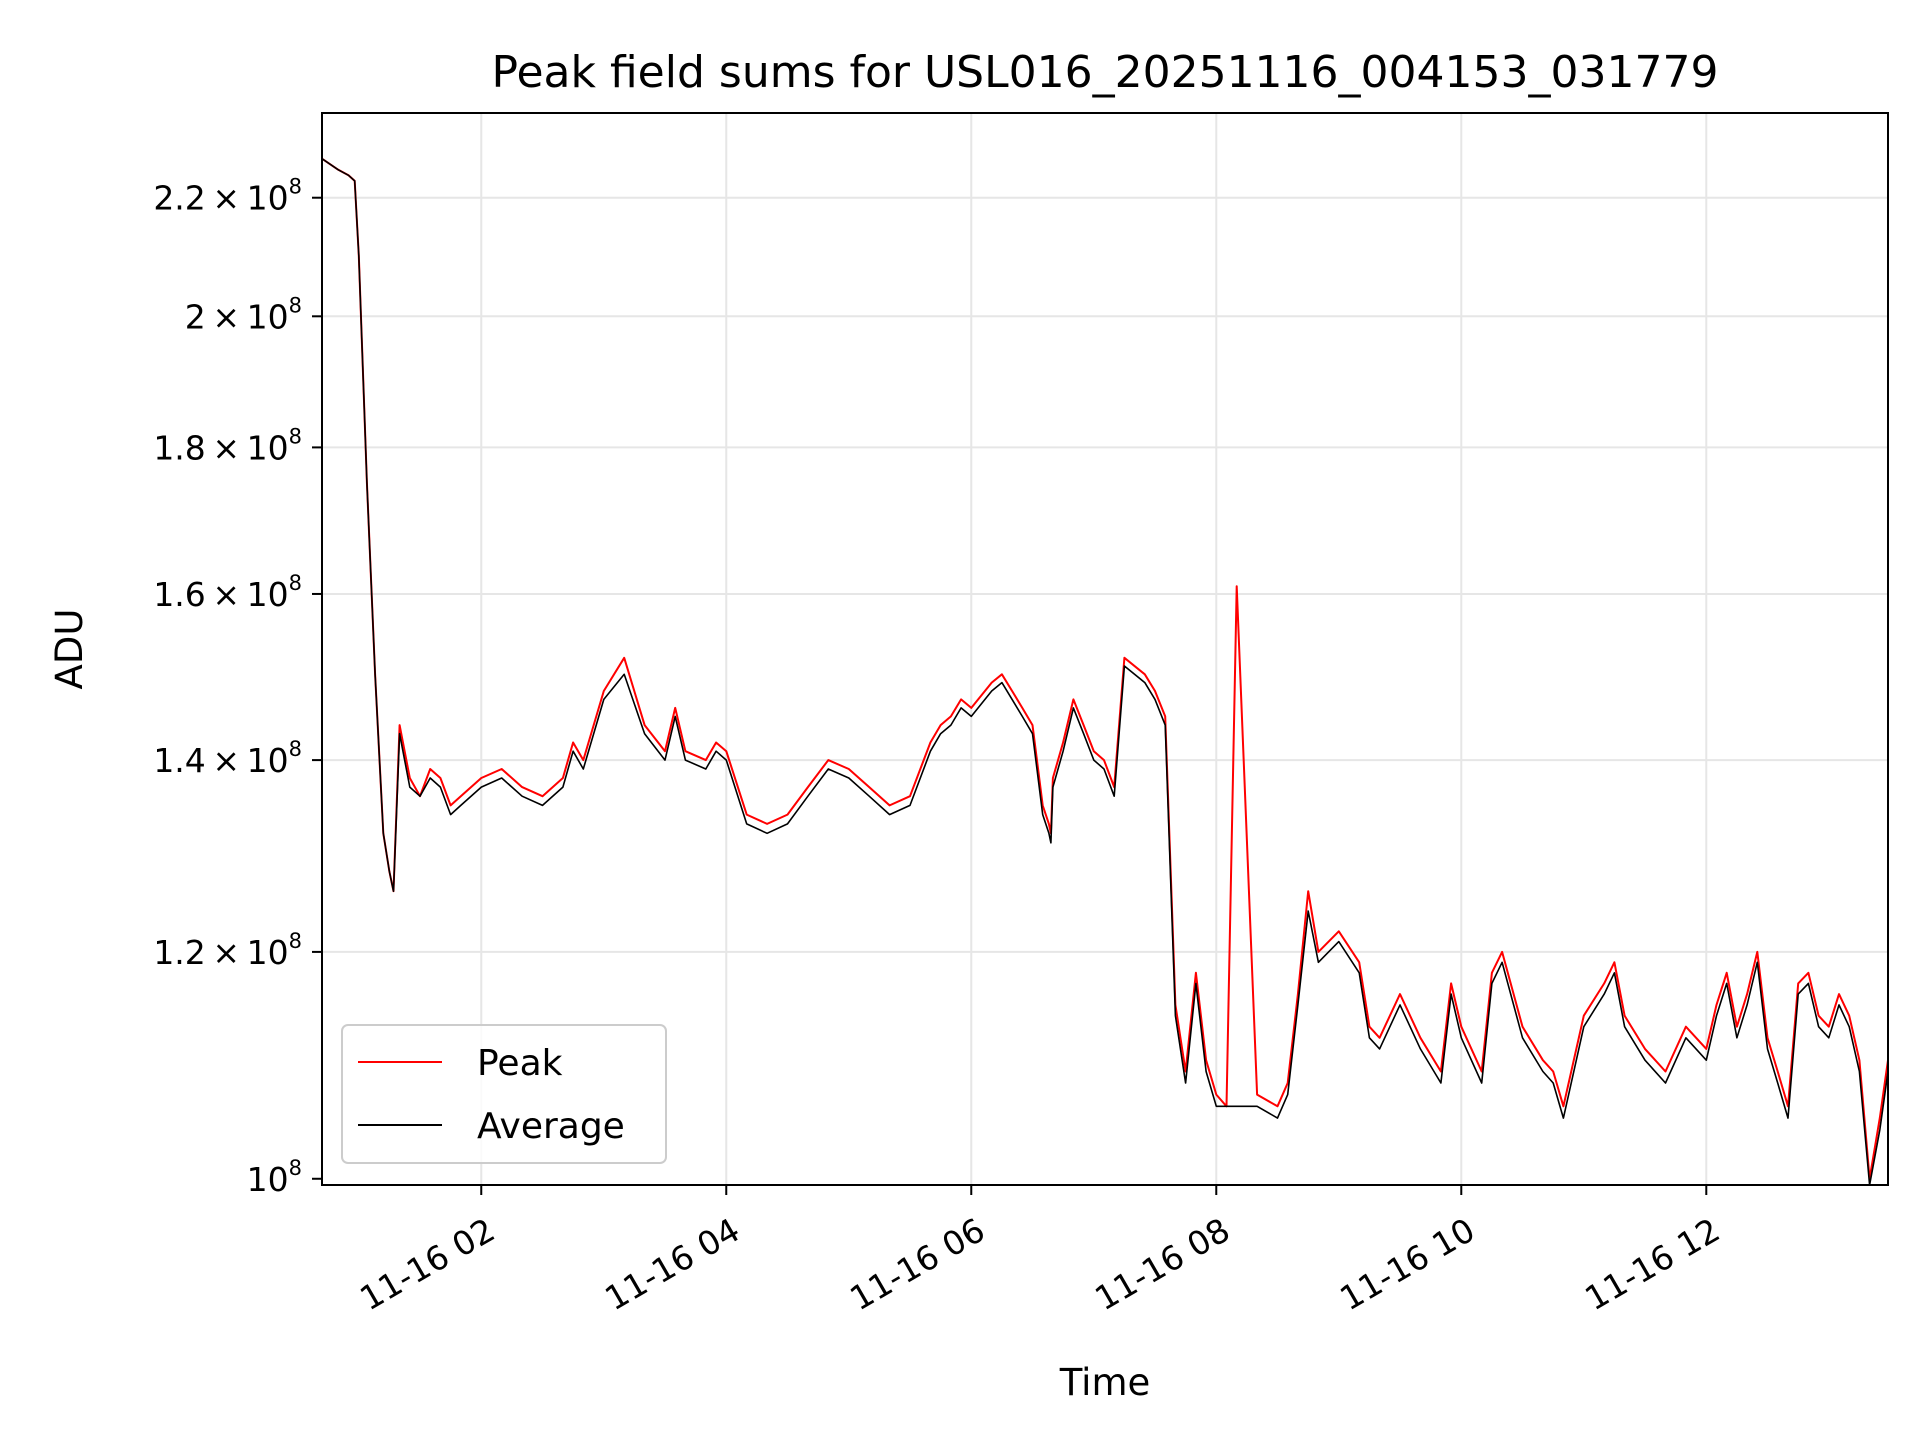 Image resolution: width=1920 pixels, height=1440 pixels. I want to click on legend-box, so click(504, 1094).